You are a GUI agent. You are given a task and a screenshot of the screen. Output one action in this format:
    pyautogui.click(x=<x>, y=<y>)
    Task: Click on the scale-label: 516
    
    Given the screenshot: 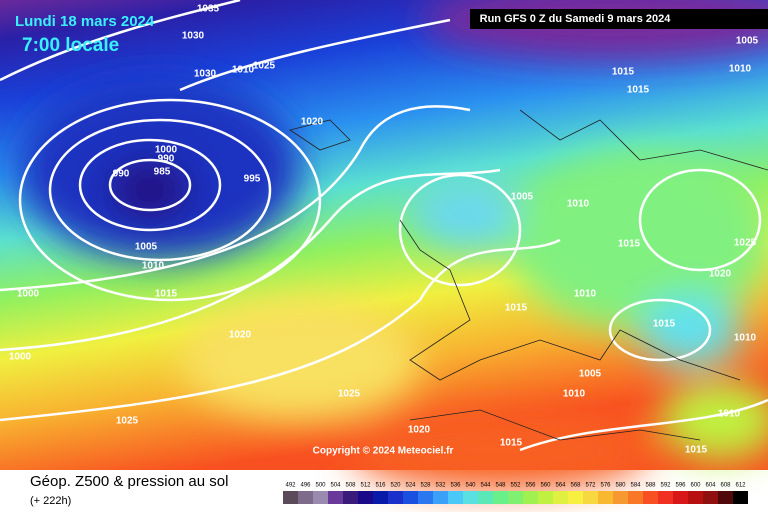 What is the action you would take?
    pyautogui.click(x=380, y=486)
    